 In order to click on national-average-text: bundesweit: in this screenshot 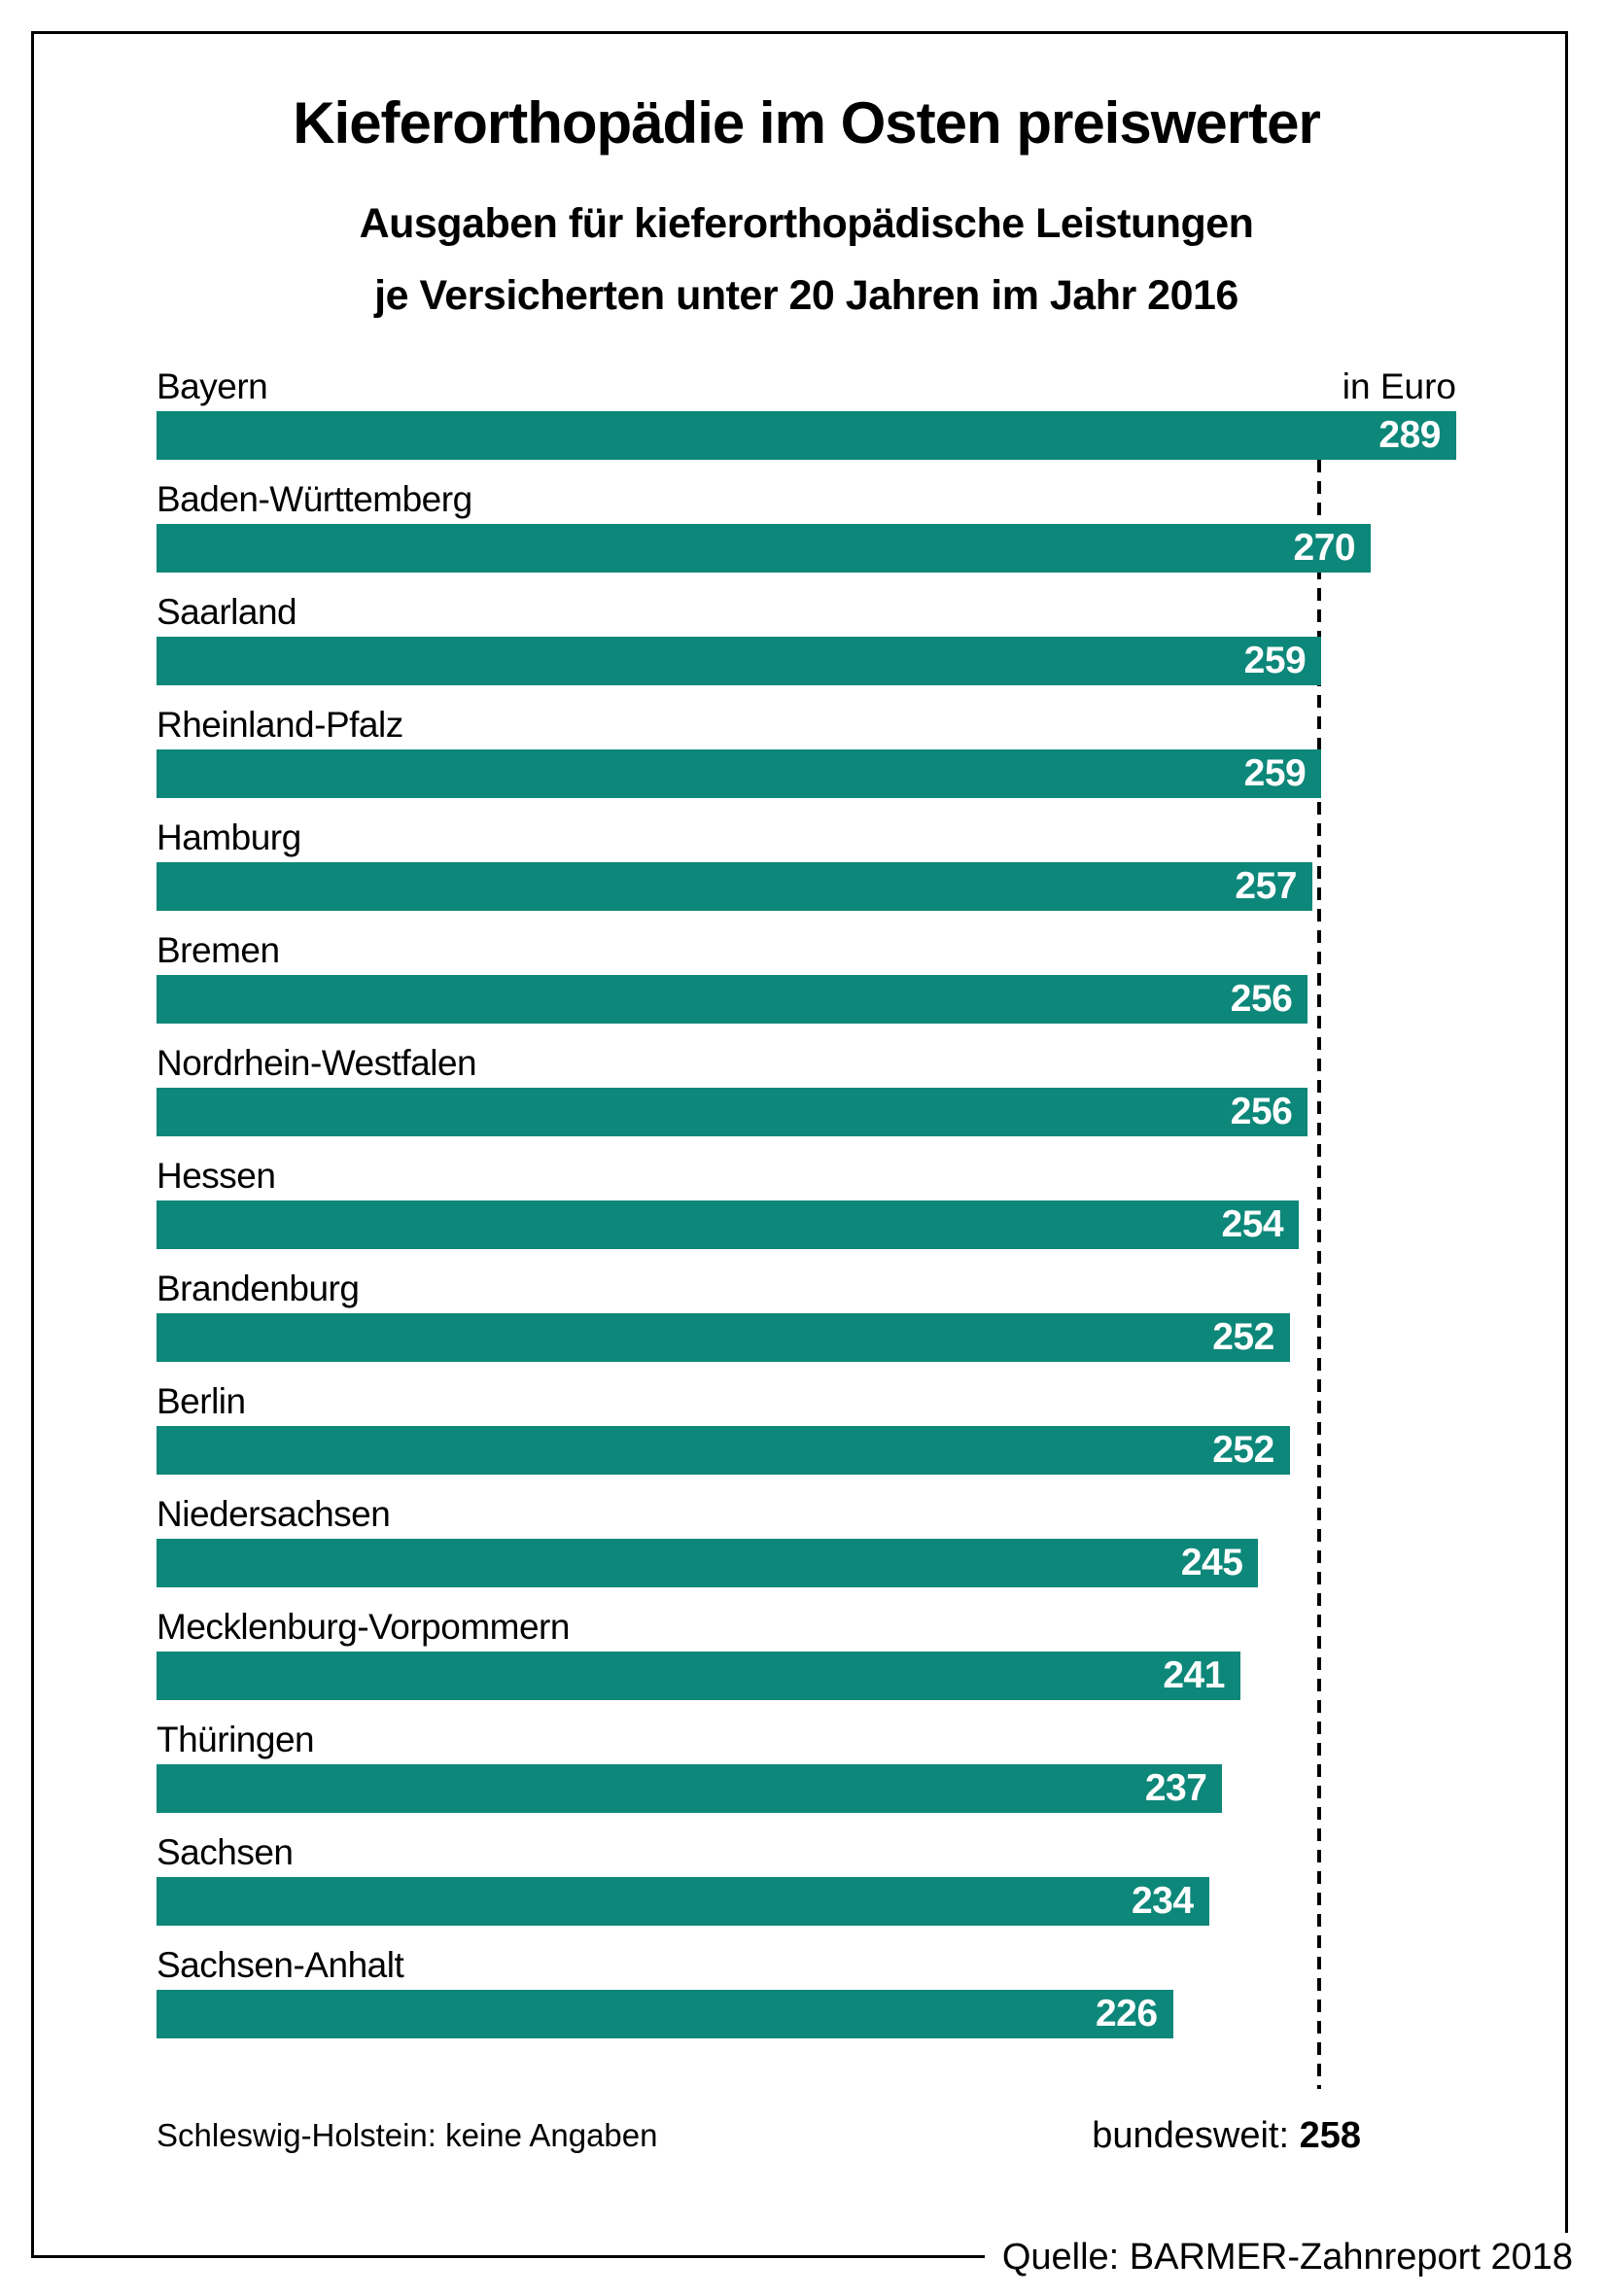, I will do `click(1191, 2135)`.